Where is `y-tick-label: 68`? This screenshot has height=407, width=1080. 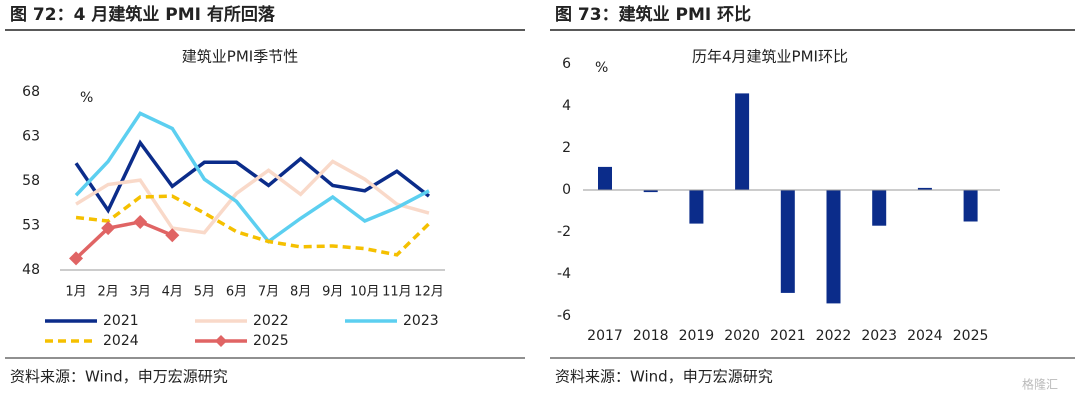
y-tick-label: 68 is located at coordinates (31, 92).